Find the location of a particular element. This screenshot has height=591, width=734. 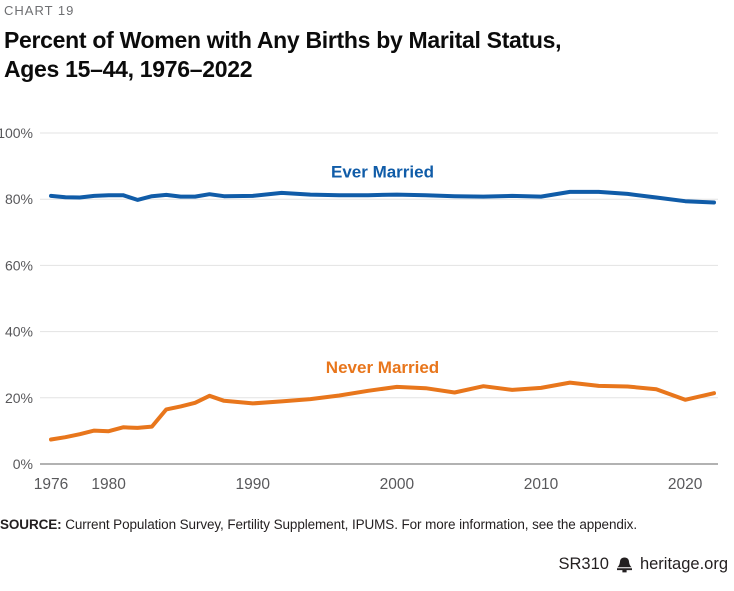

footer: SR310 heritage.org is located at coordinates (643, 564).